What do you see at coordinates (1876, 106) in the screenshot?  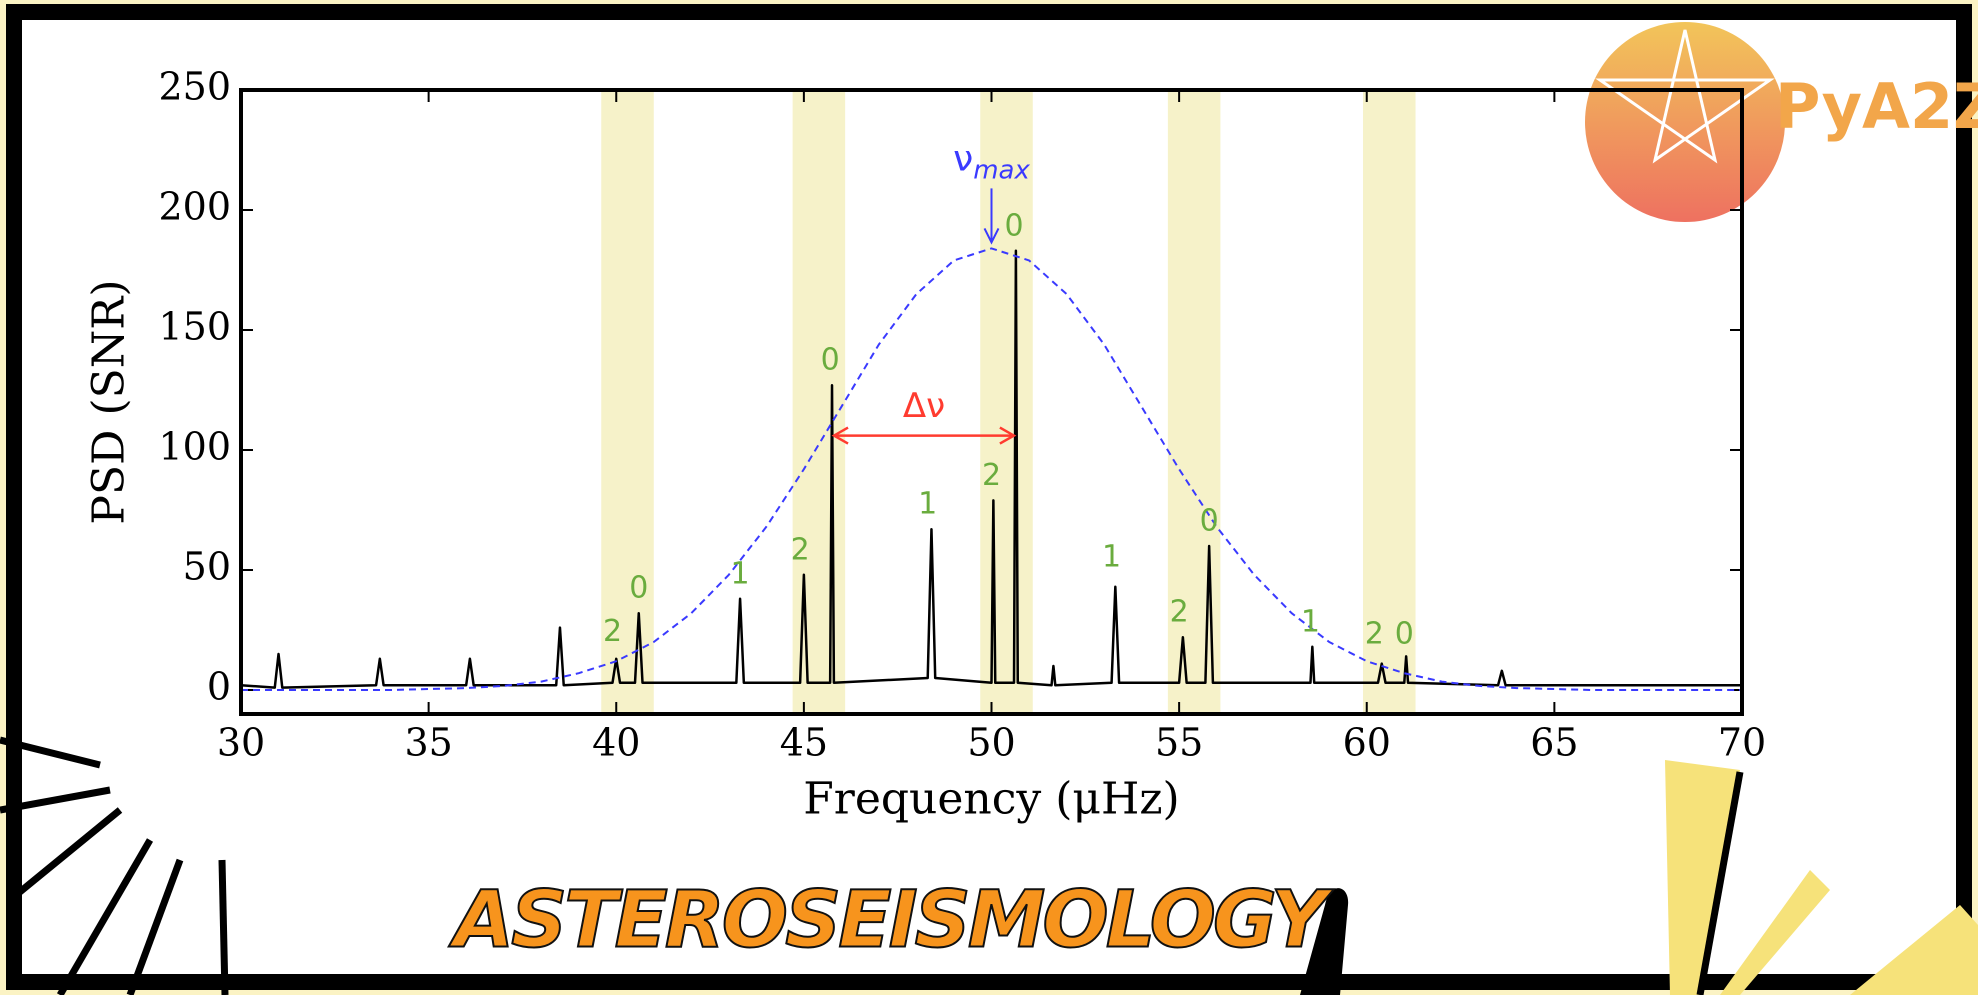 I see `logo-text: PyA2Z` at bounding box center [1876, 106].